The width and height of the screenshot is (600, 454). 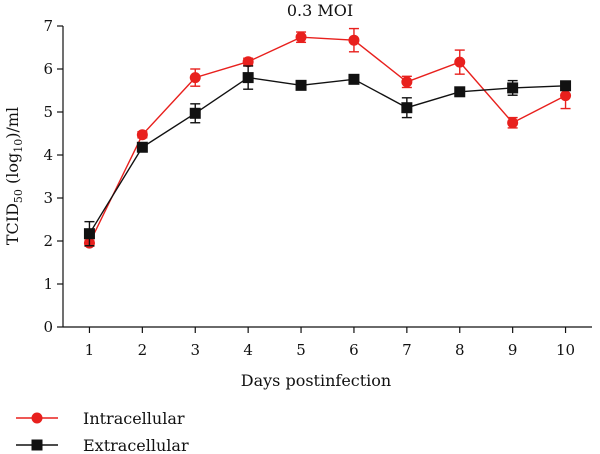 I want to click on x-tick-label: 9, so click(x=513, y=350).